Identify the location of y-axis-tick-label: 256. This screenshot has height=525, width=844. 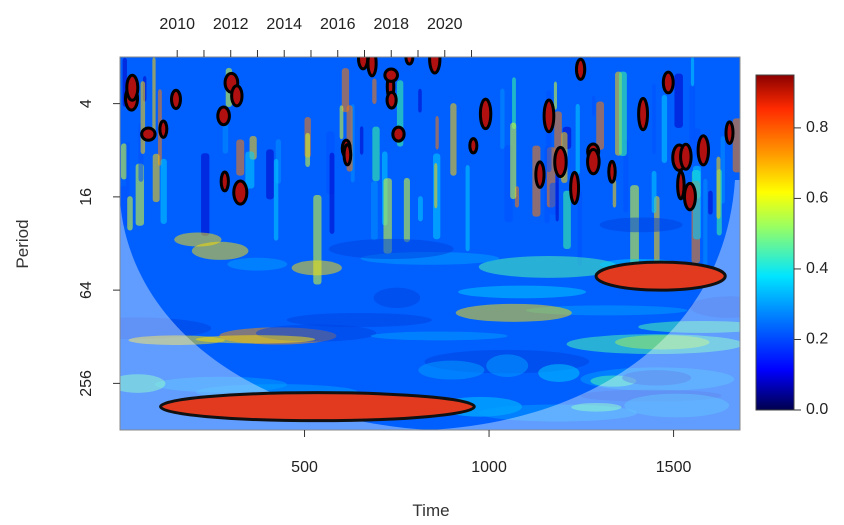
(86, 383).